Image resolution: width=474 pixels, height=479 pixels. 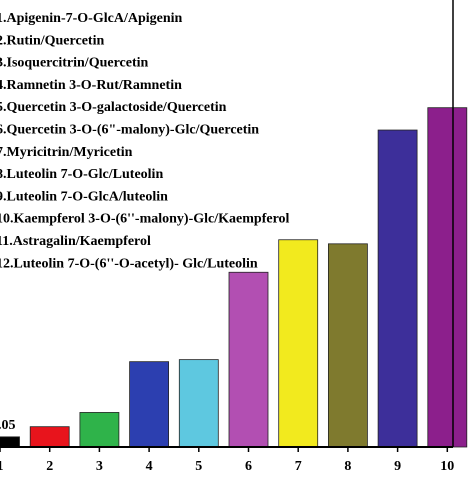 What do you see at coordinates (81, 174) in the screenshot?
I see `legend-entry: 8.Luteolin 7-O-Glc/Luteolin` at bounding box center [81, 174].